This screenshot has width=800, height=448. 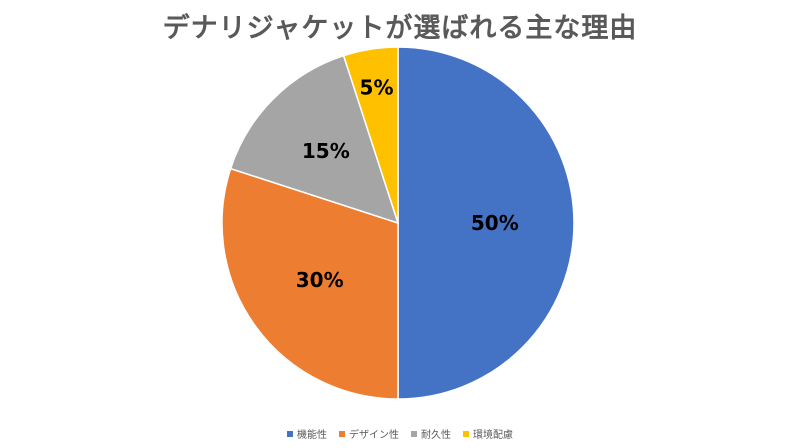 What do you see at coordinates (493, 435) in the screenshot?
I see `legend-label-eco: 環境配慮` at bounding box center [493, 435].